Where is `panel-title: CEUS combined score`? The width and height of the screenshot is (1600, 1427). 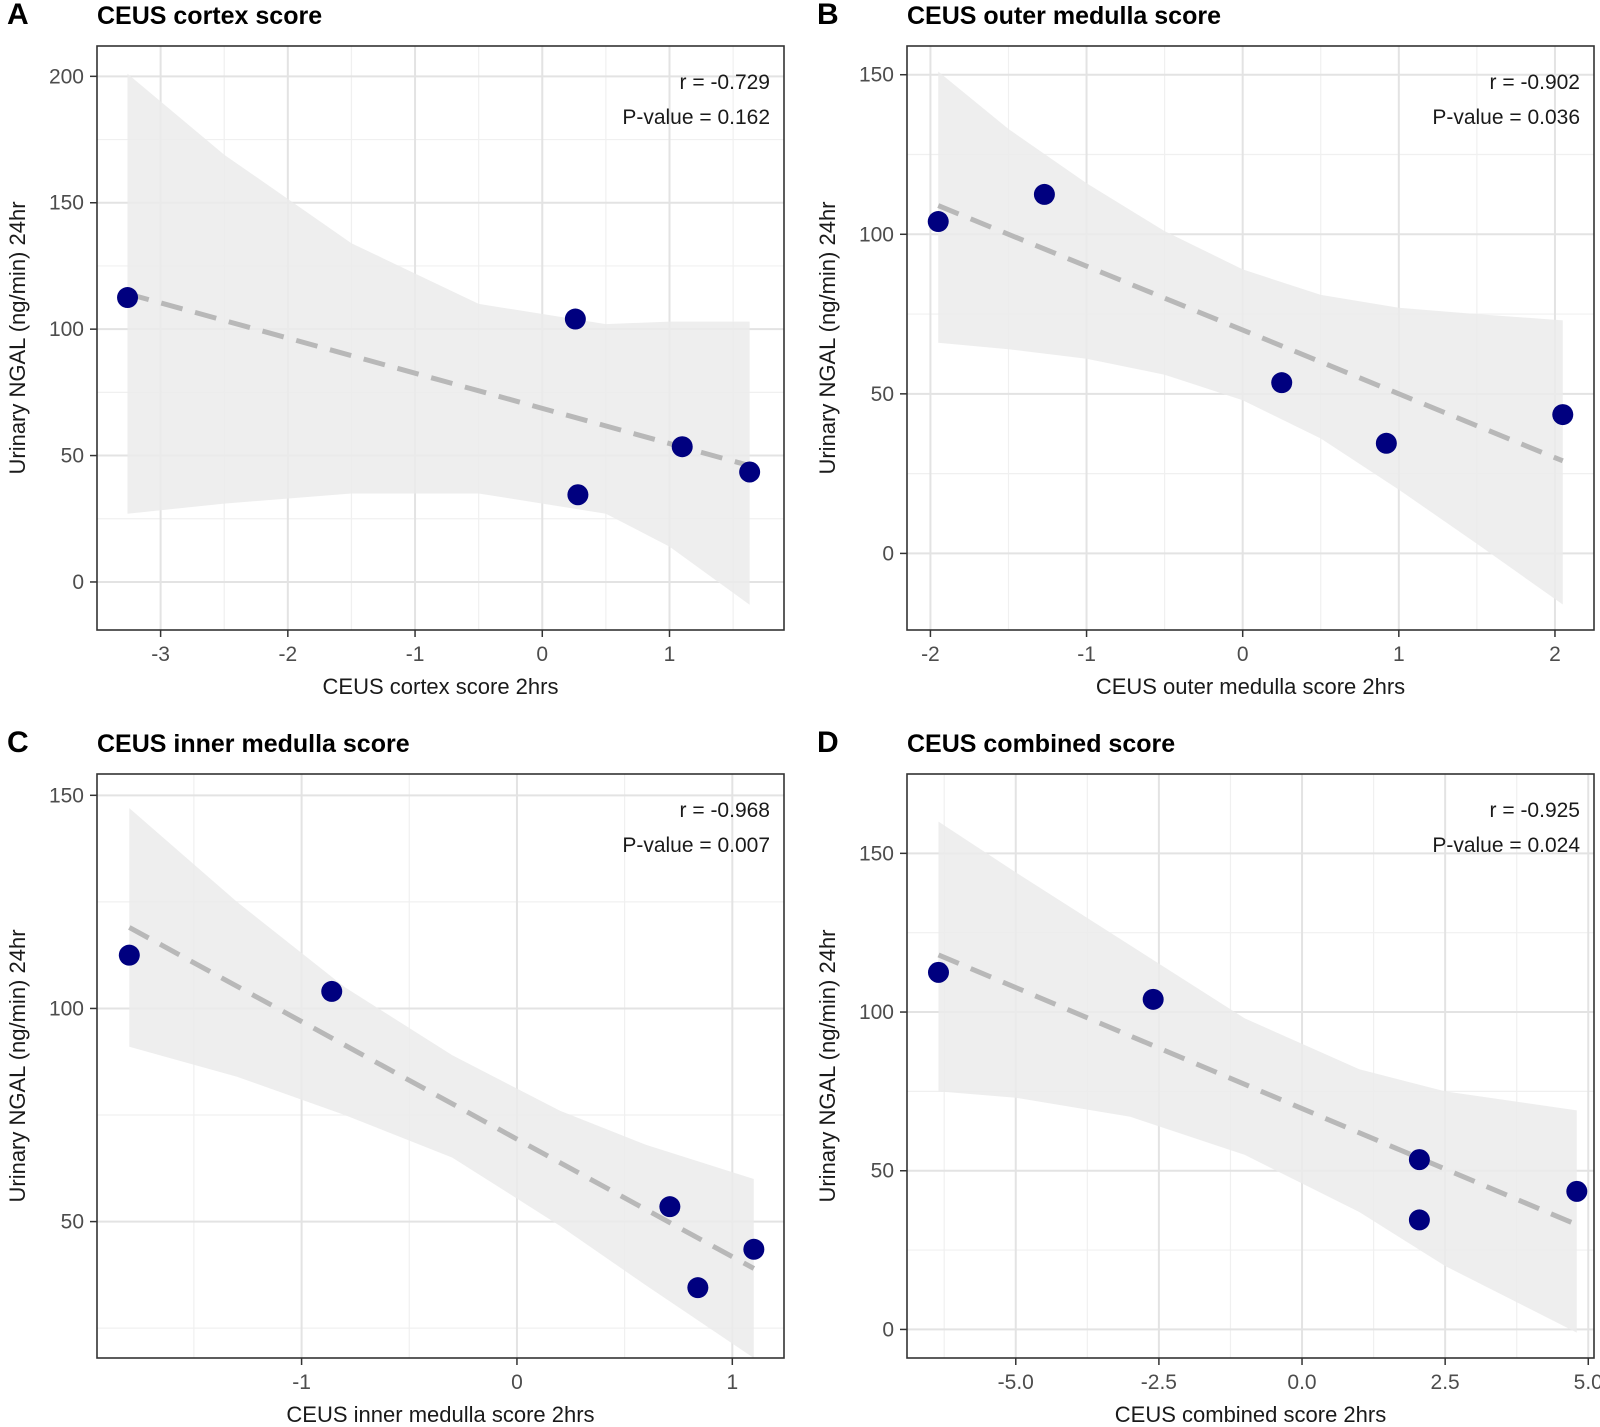
panel-title: CEUS combined score is located at coordinates (1041, 744).